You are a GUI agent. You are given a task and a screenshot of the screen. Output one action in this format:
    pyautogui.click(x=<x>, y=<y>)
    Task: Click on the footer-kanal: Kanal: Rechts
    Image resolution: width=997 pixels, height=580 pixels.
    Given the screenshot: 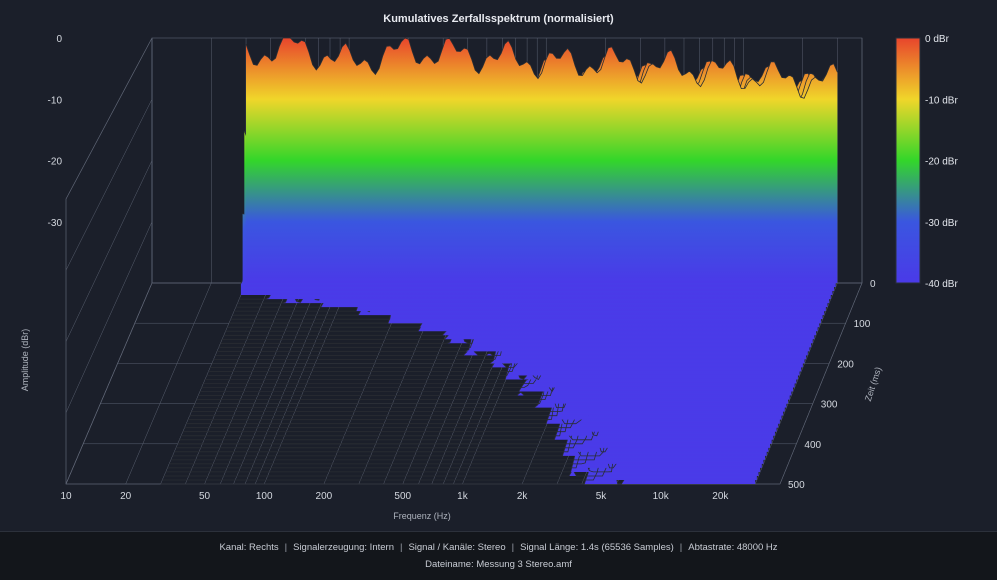 What is the action you would take?
    pyautogui.click(x=249, y=547)
    